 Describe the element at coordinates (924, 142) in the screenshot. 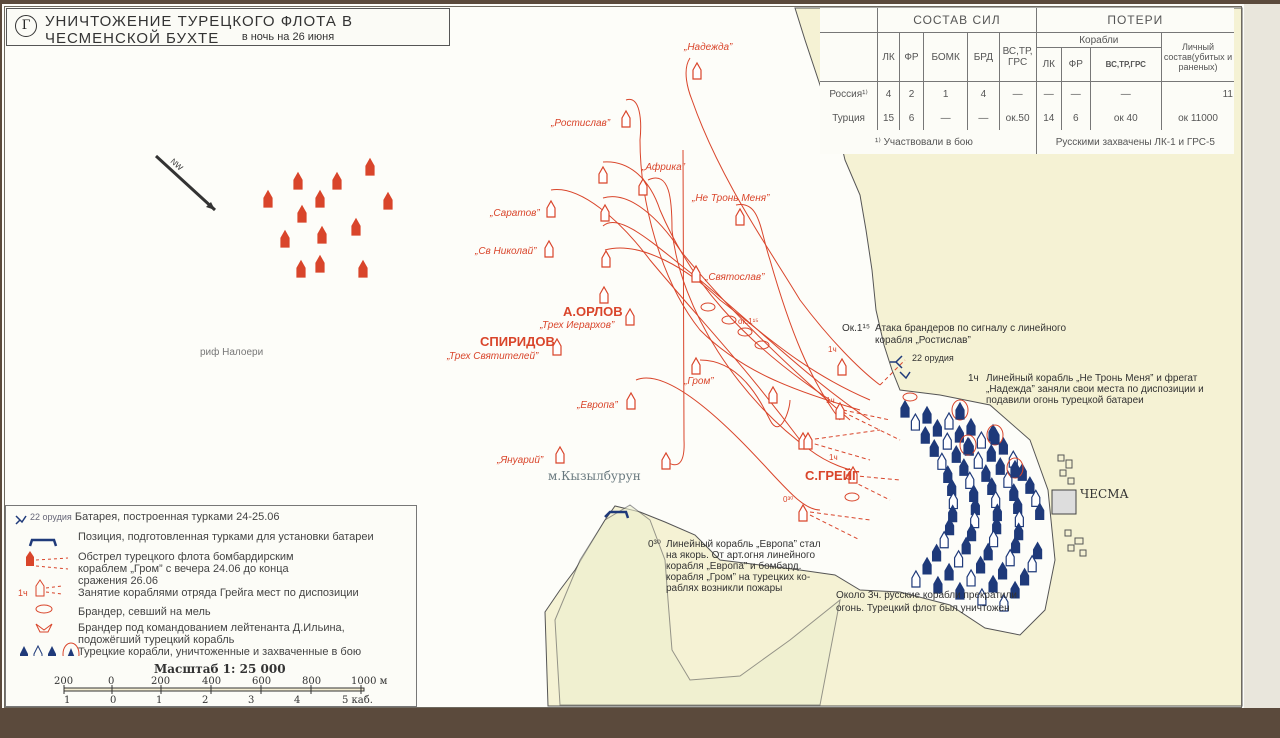

I see `footnote: ¹⁾ Участвовали в бою` at that location.